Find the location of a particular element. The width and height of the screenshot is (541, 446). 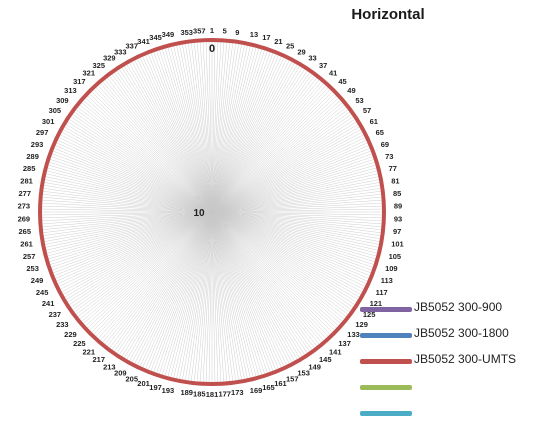

angle-tick-label: 21 is located at coordinates (278, 41).